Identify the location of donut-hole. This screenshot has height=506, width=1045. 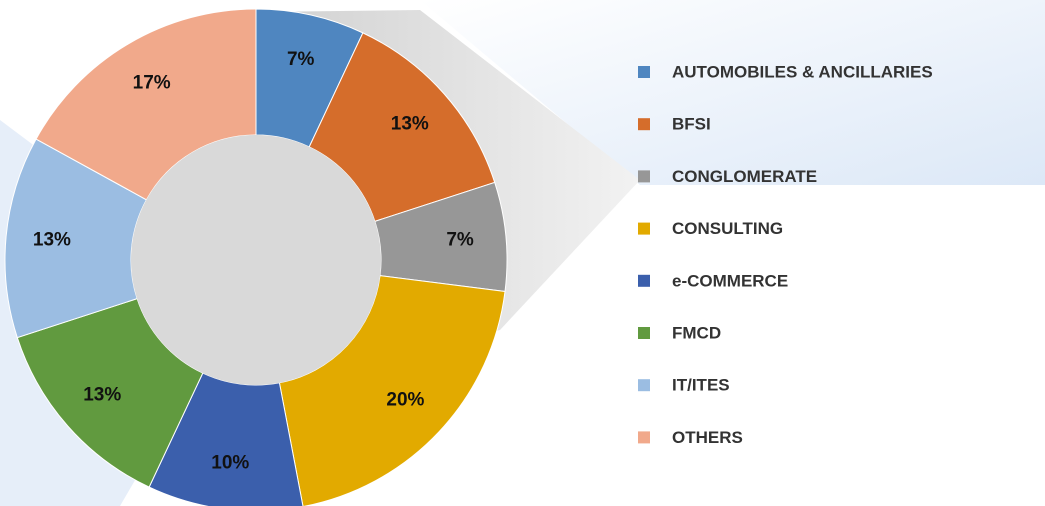
(256, 260).